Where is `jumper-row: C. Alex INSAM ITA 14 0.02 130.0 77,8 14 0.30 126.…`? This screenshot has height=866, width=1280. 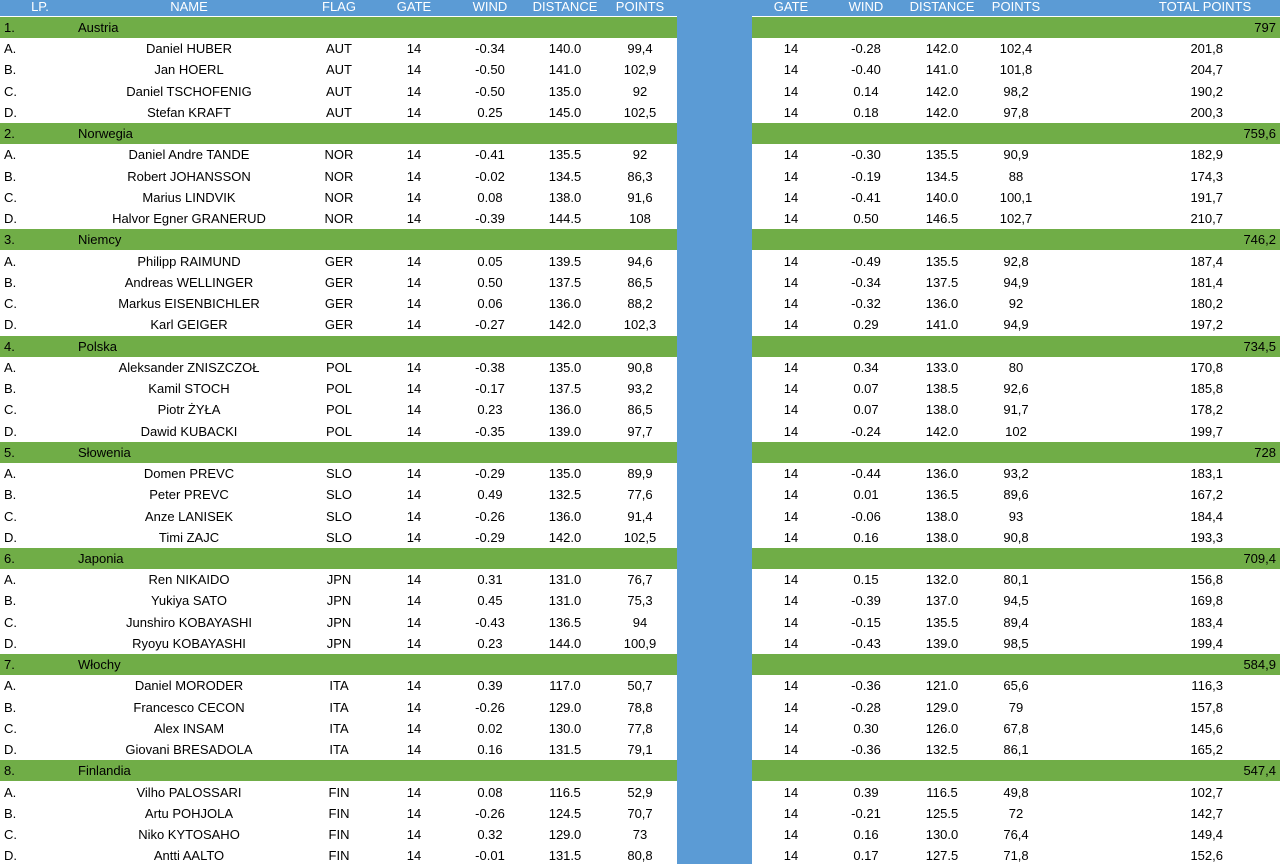
jumper-row: C. Alex INSAM ITA 14 0.02 130.0 77,8 14 0.30 126.… is located at coordinates (640, 728).